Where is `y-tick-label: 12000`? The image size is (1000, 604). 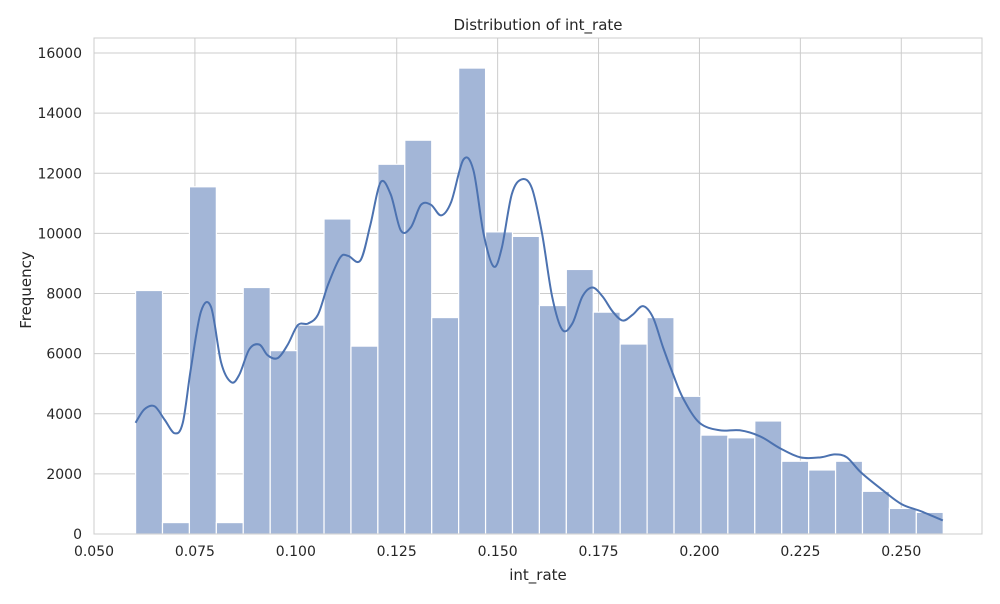
y-tick-label: 12000 is located at coordinates (59, 174).